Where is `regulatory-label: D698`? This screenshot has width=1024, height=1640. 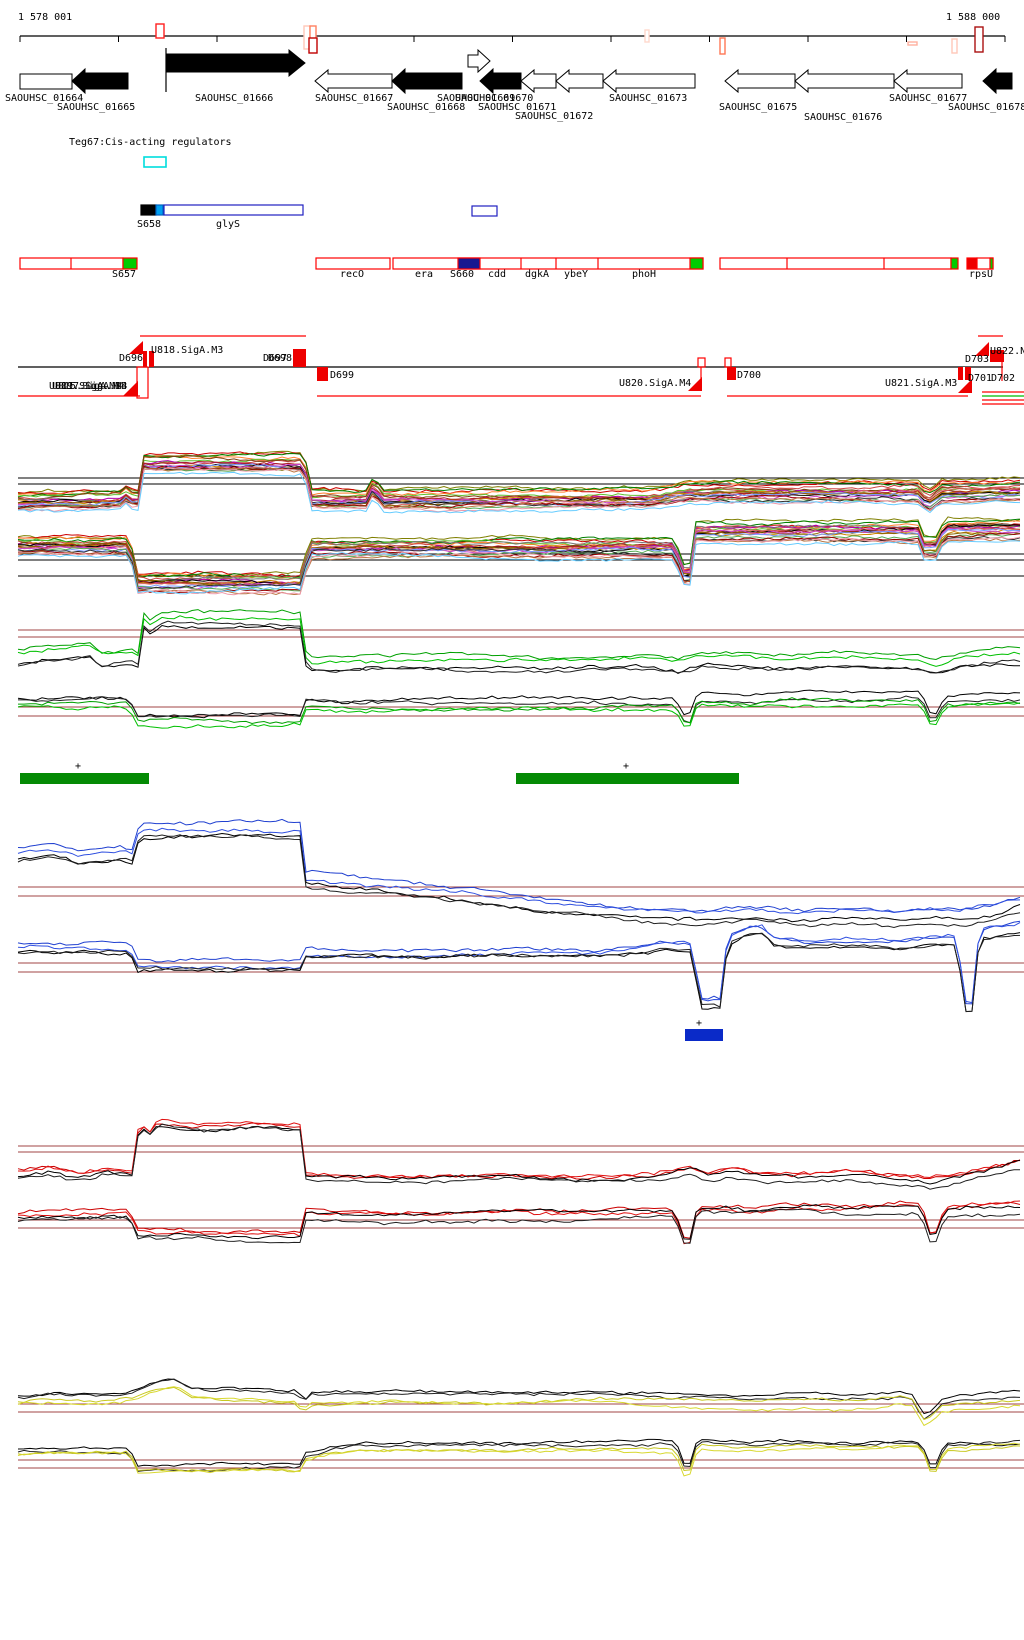
regulatory-label: D698 is located at coordinates (280, 358).